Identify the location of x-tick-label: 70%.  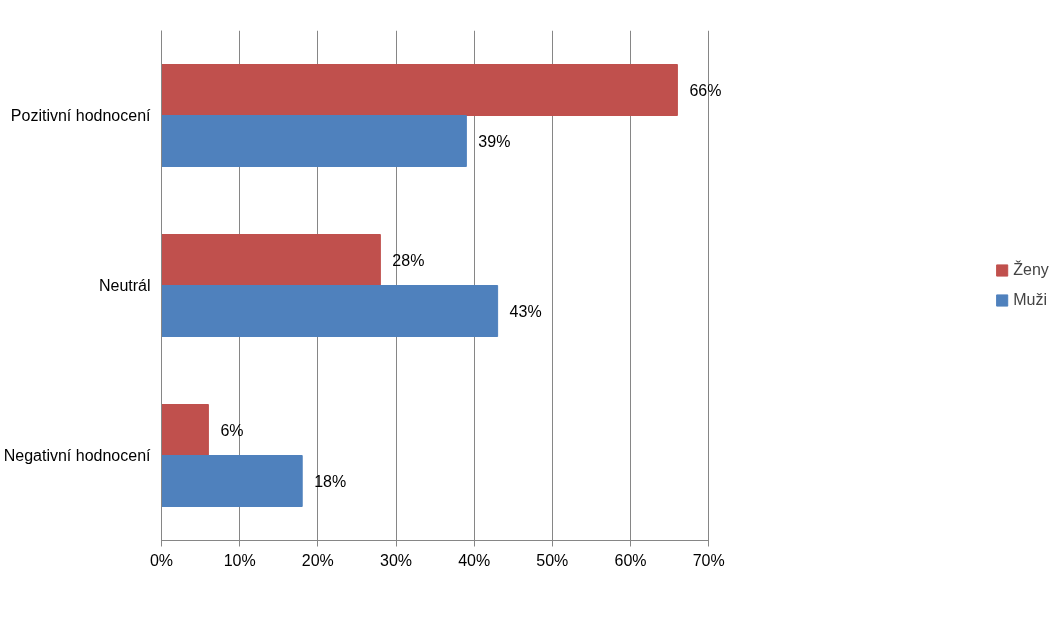
(708, 560).